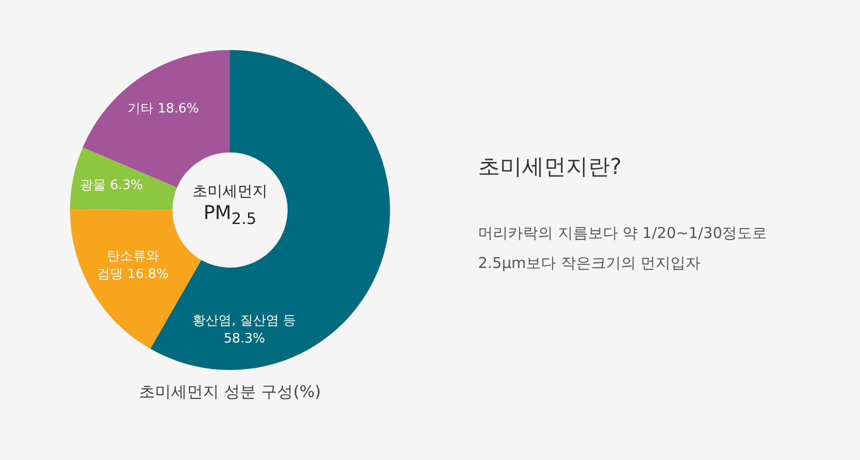 Image resolution: width=860 pixels, height=460 pixels. Describe the element at coordinates (623, 248) in the screenshot. I see `text: 머리카락의 지름보다 약 1/20~1/30정도로 2.5μm보다 작은크기의 먼지입자` at that location.